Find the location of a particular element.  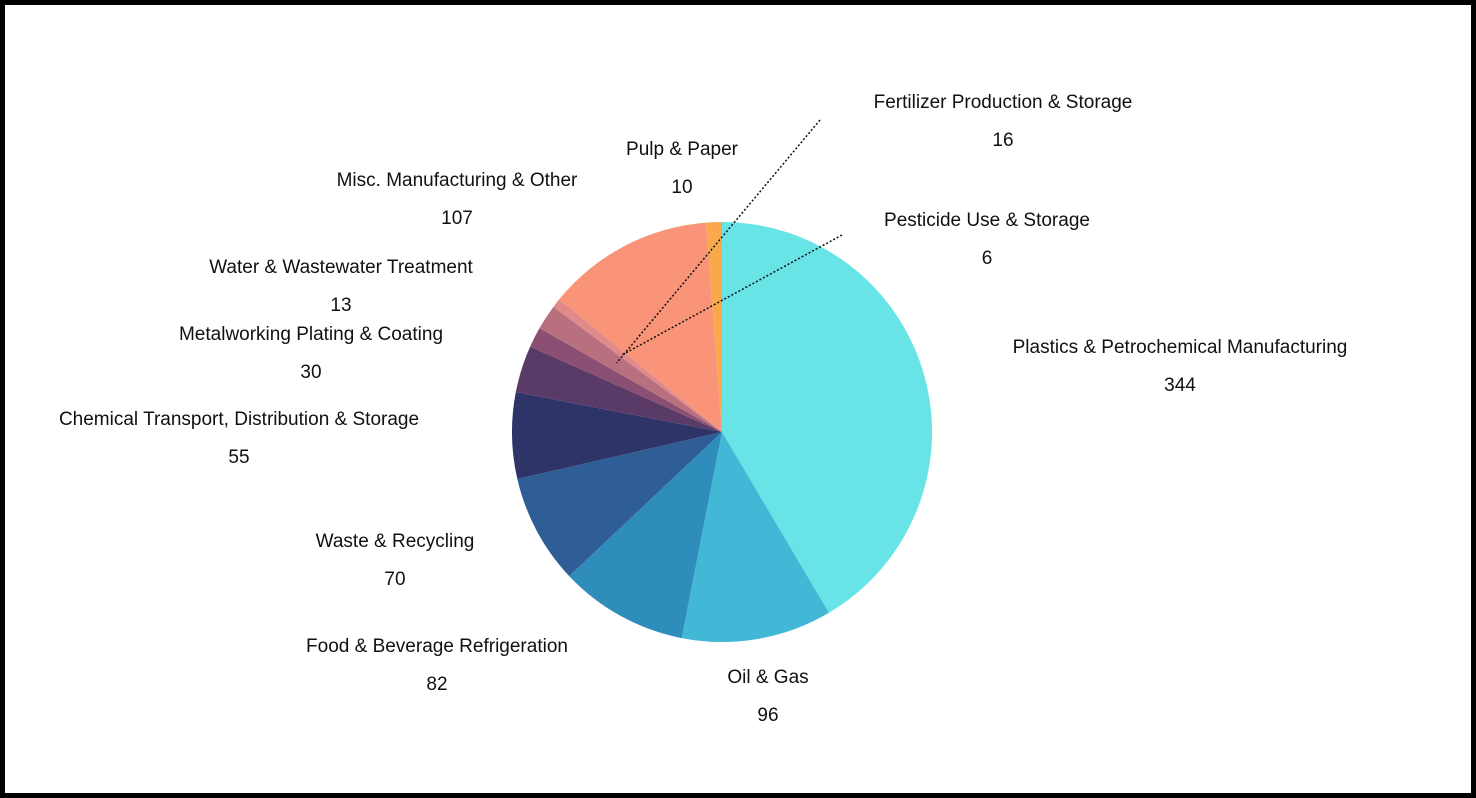

slice-value: 30 is located at coordinates (310, 372).